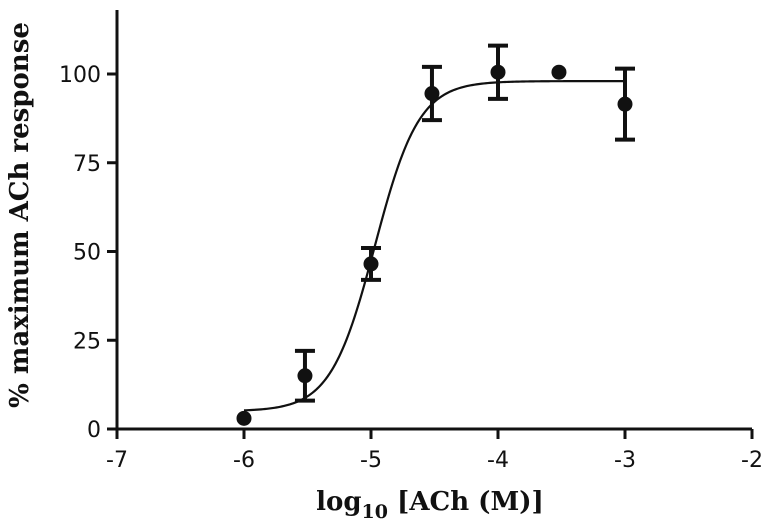  I want to click on y-tick-label: 75, so click(87, 164).